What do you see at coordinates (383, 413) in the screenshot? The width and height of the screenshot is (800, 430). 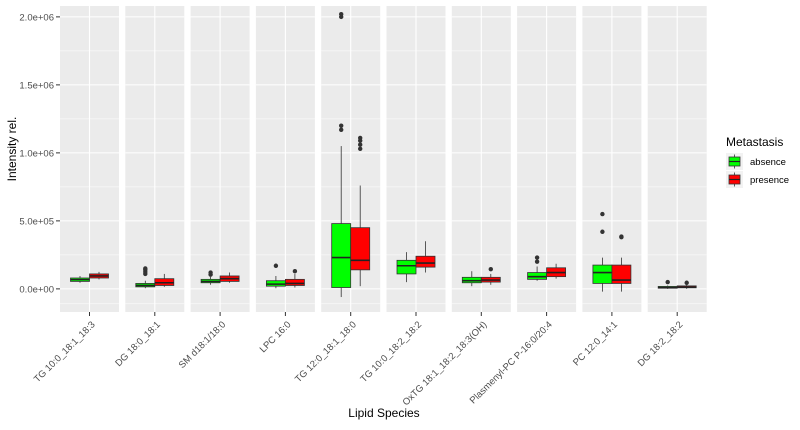 I see `x-axis-title: Lipid Species` at bounding box center [383, 413].